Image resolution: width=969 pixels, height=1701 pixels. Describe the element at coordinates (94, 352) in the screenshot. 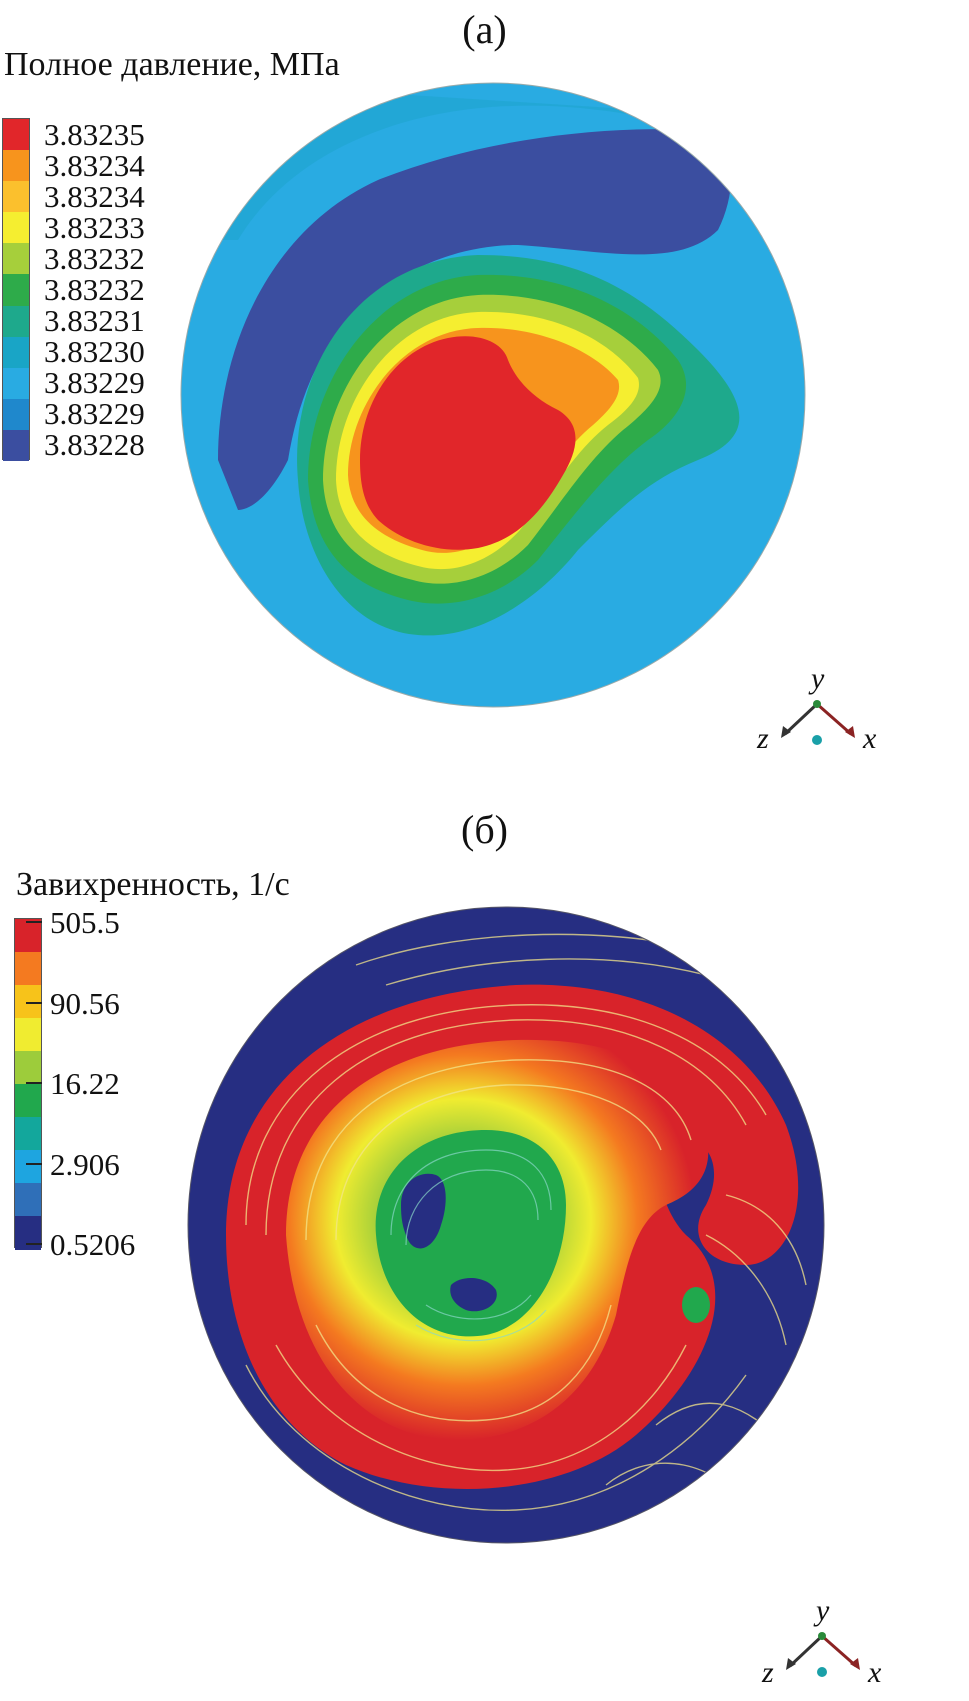

I see `colorbar-a-tick-label: 3.83230` at that location.